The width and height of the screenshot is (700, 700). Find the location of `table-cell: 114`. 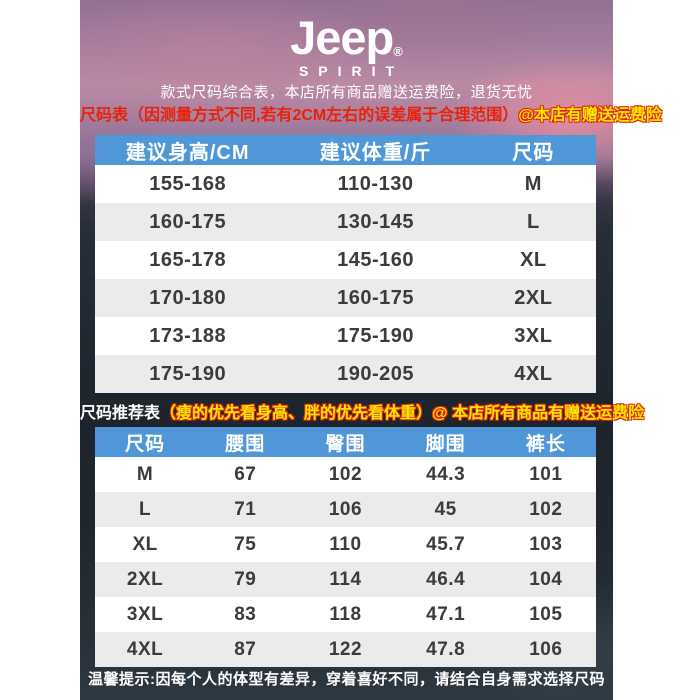

table-cell: 114 is located at coordinates (345, 579).